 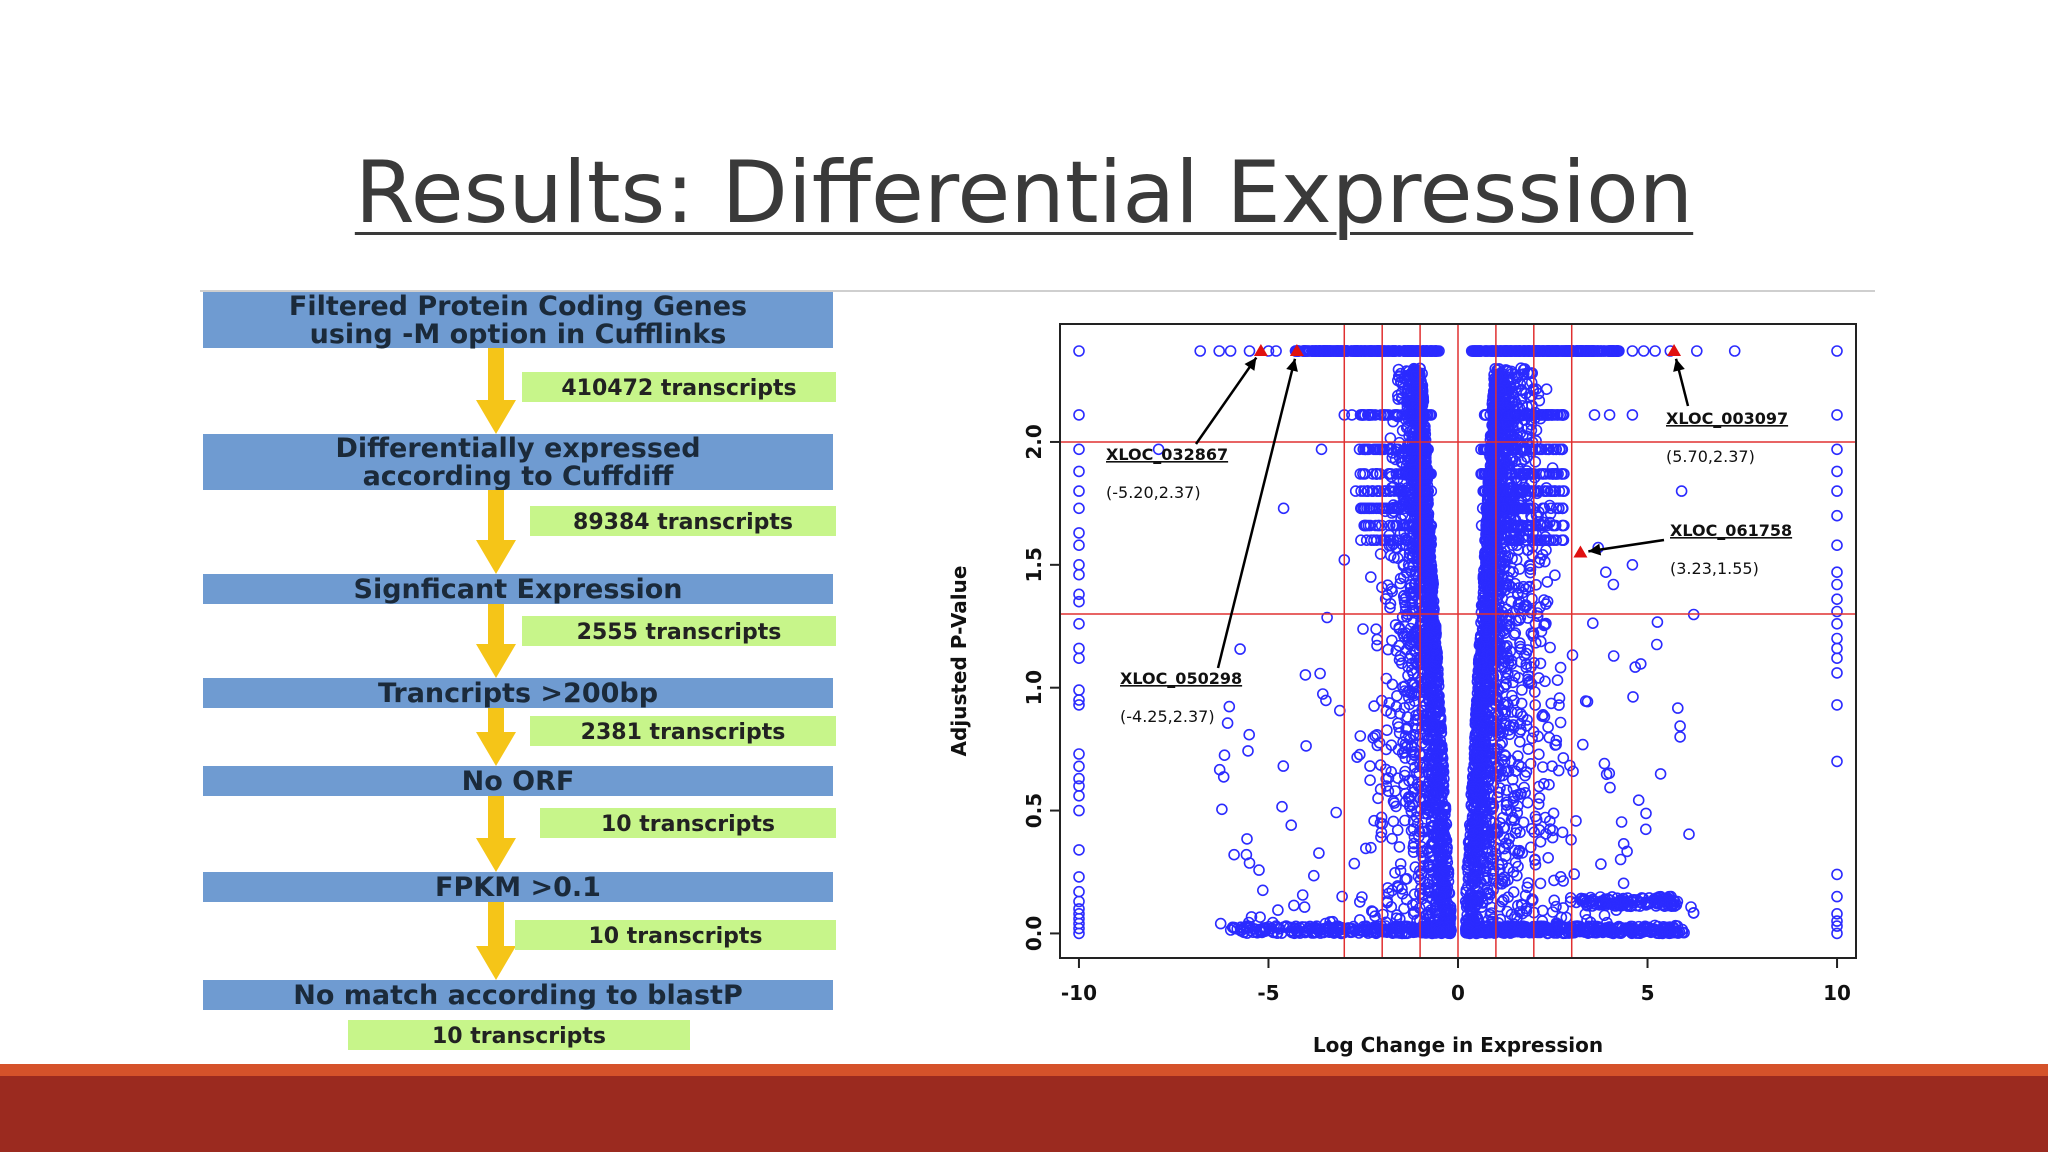 I want to click on flow-step-label-line: Differentially expressed, so click(x=517, y=448).